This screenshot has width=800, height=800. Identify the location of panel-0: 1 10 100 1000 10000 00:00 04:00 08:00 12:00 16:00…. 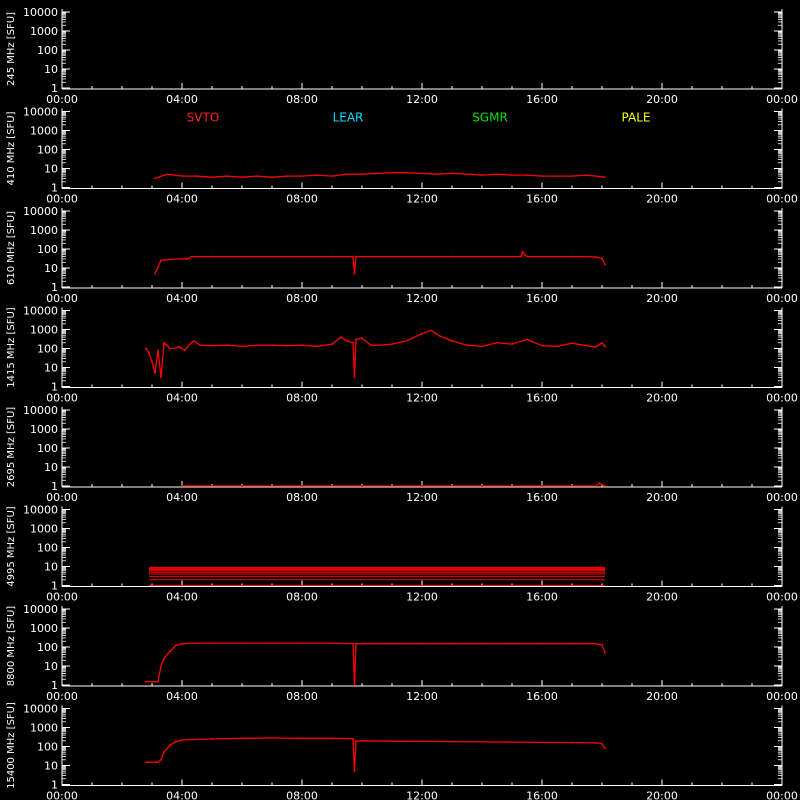
(402, 56).